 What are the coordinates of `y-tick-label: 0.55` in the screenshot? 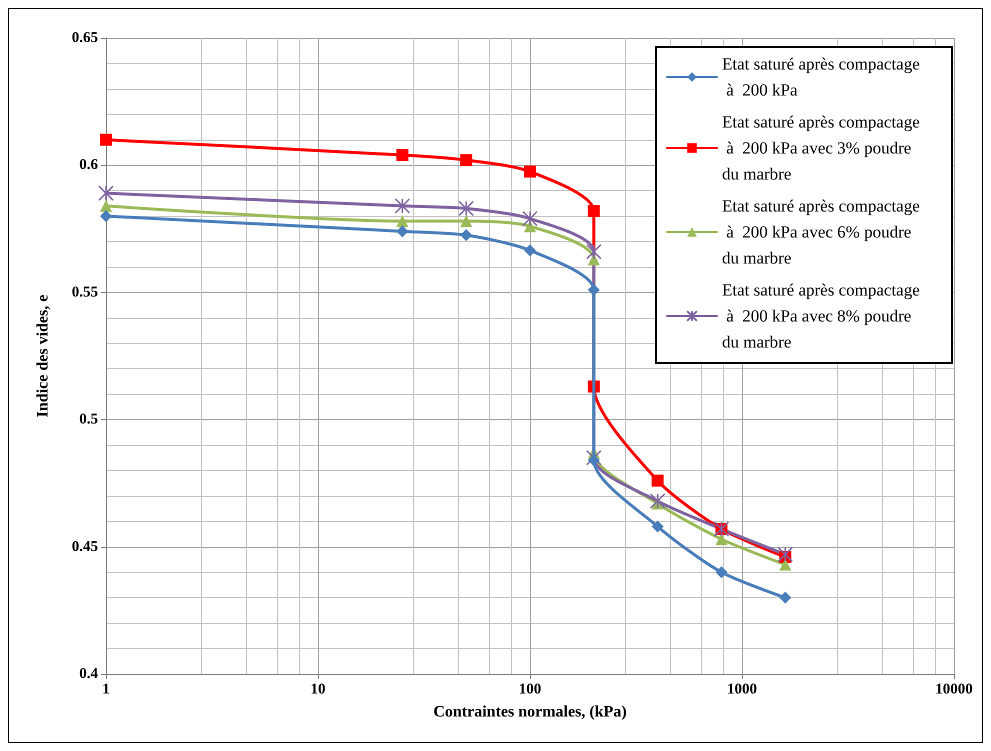 It's located at (85, 292).